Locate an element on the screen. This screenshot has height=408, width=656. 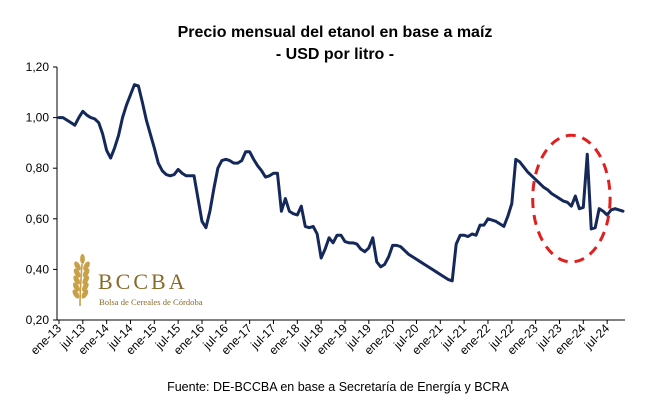
y-tick-label: 0,20 is located at coordinates (38, 320).